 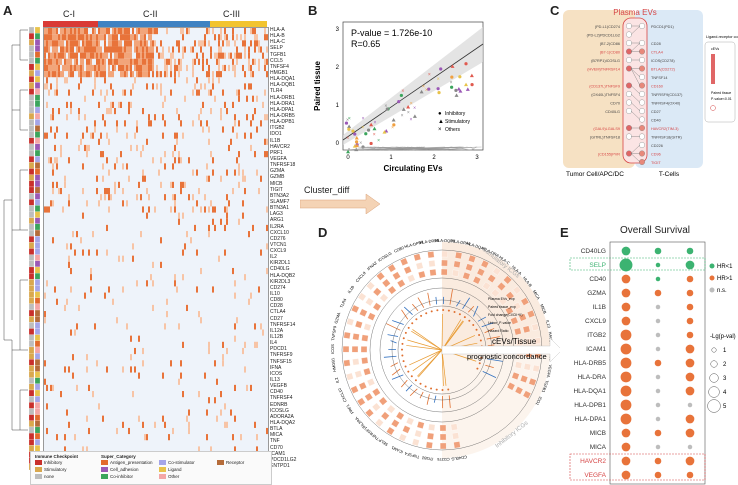 I want to click on legend-swatch, so click(x=220, y=463).